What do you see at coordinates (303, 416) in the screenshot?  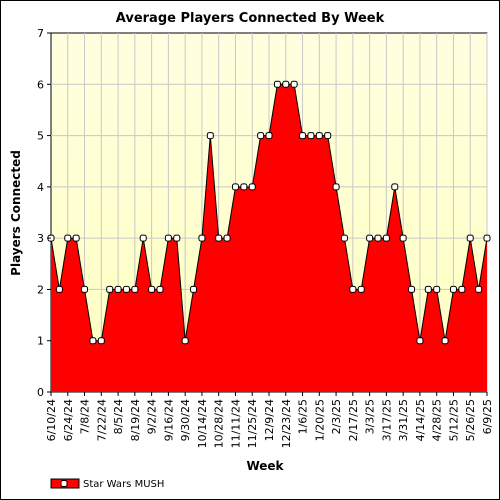 I see `x-tick-label: 1/6/25` at bounding box center [303, 416].